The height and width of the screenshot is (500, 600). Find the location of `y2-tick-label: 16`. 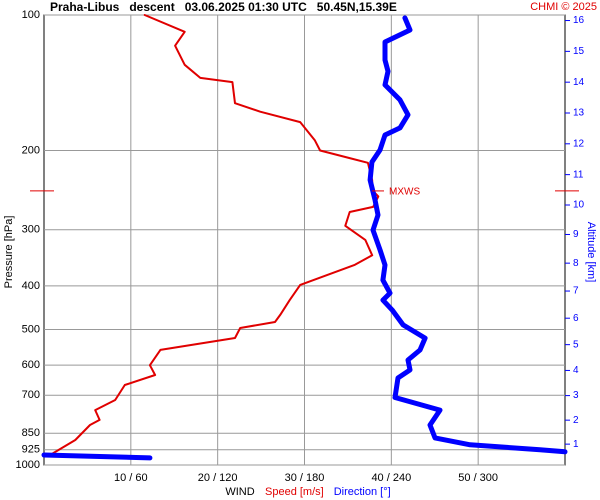

y2-tick-label: 16 is located at coordinates (579, 20).